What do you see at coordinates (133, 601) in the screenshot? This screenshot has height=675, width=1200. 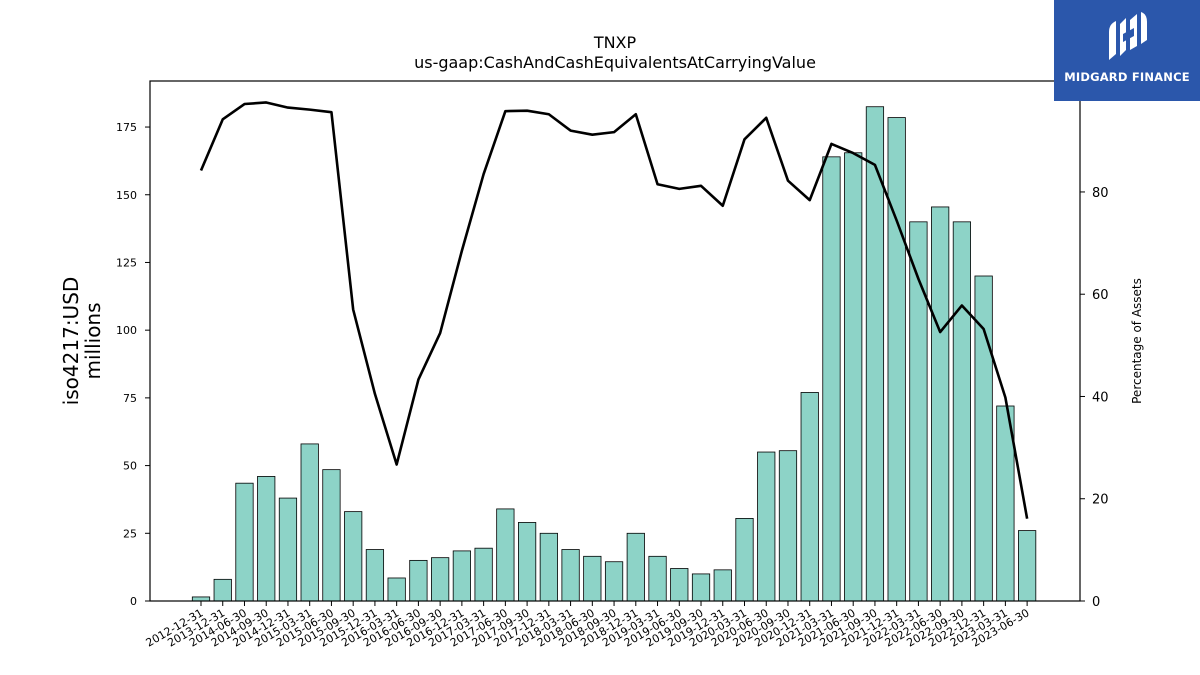 I see `y-tick-label: 0` at bounding box center [133, 601].